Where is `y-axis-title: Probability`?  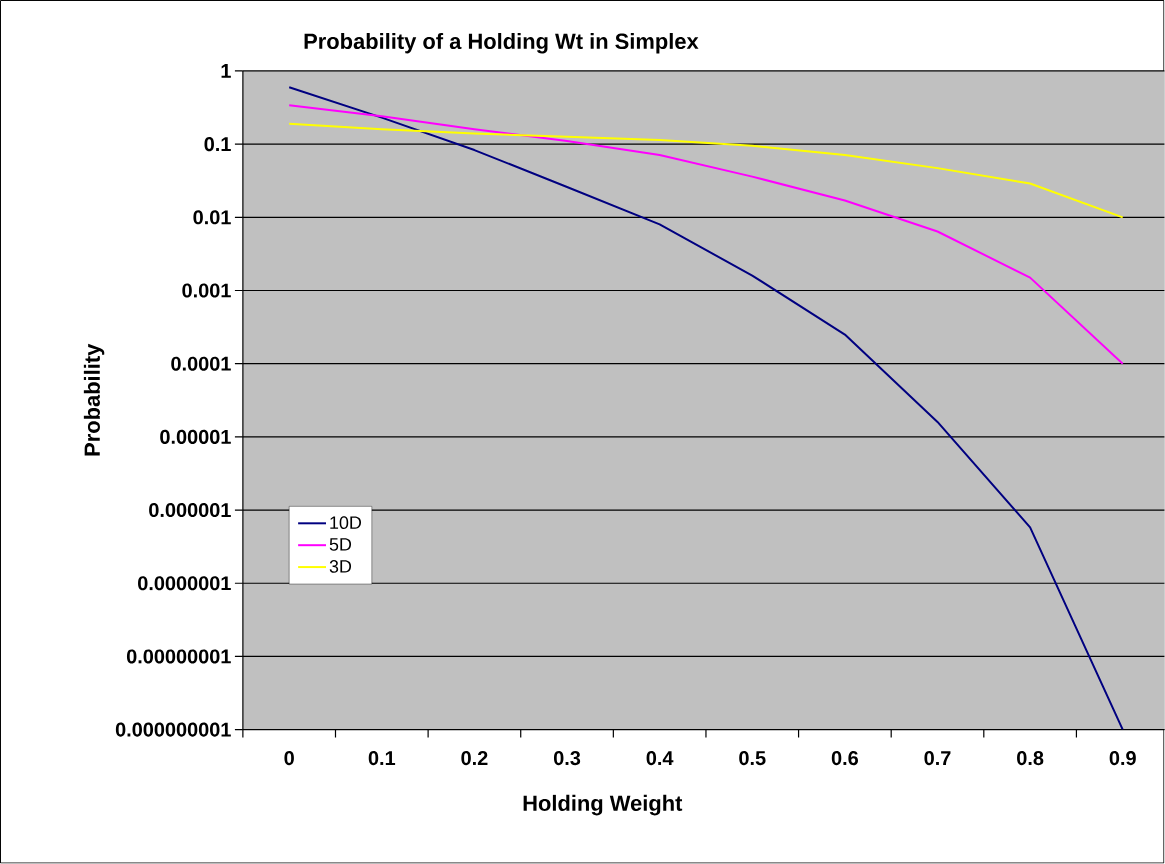
y-axis-title: Probability is located at coordinates (94, 400).